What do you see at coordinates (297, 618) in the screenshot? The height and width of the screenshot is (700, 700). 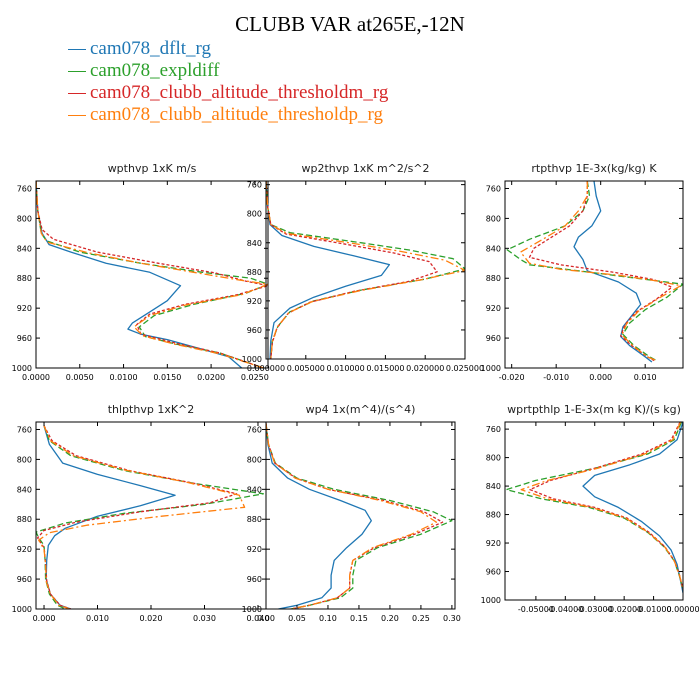 I see `x-tick-label: 0.05` at bounding box center [297, 618].